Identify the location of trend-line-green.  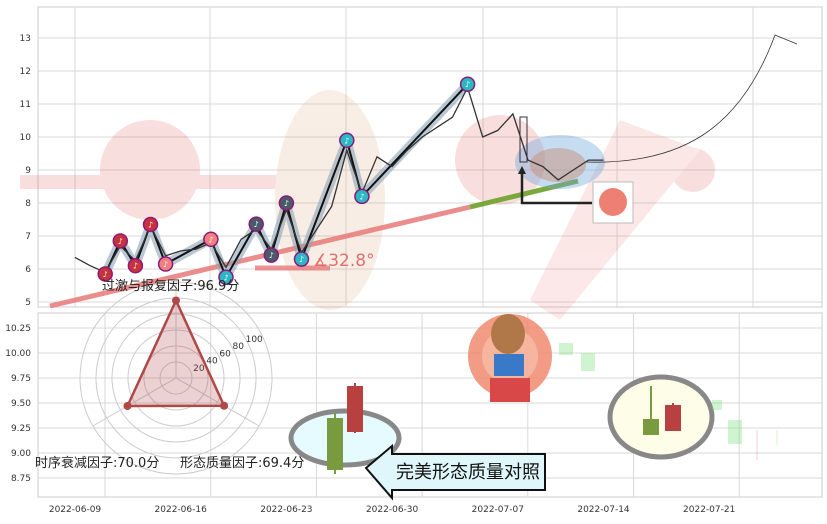
(524, 194).